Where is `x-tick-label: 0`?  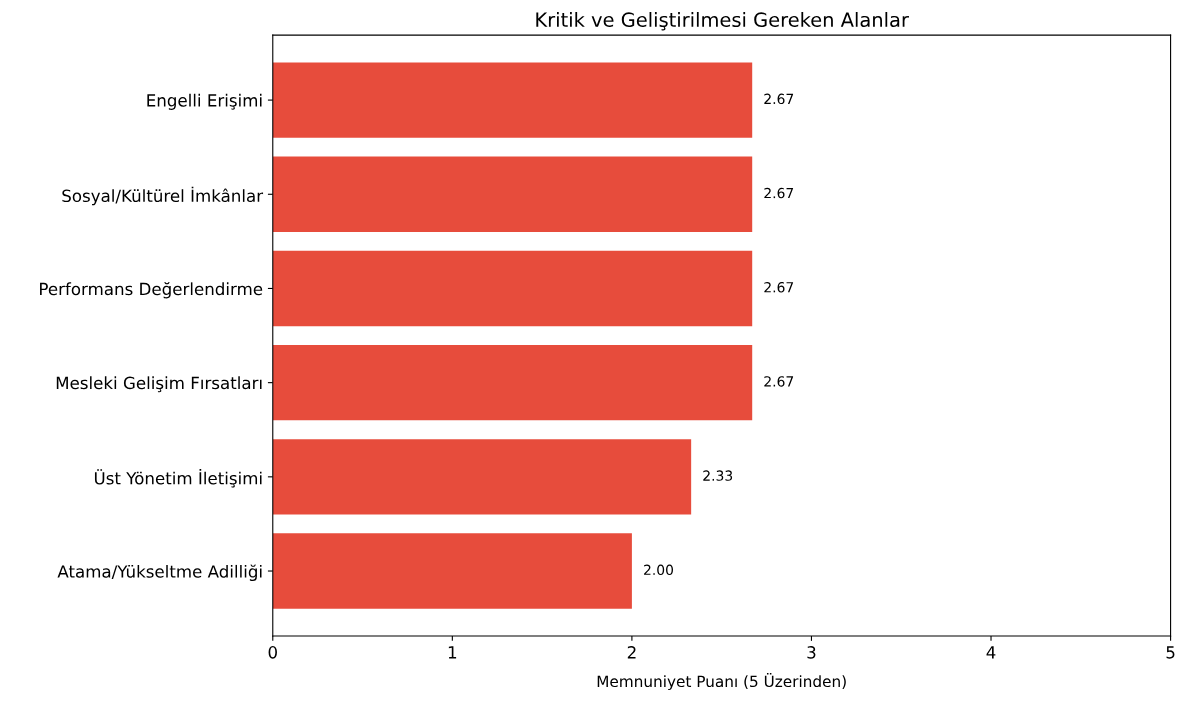 x-tick-label: 0 is located at coordinates (272, 652).